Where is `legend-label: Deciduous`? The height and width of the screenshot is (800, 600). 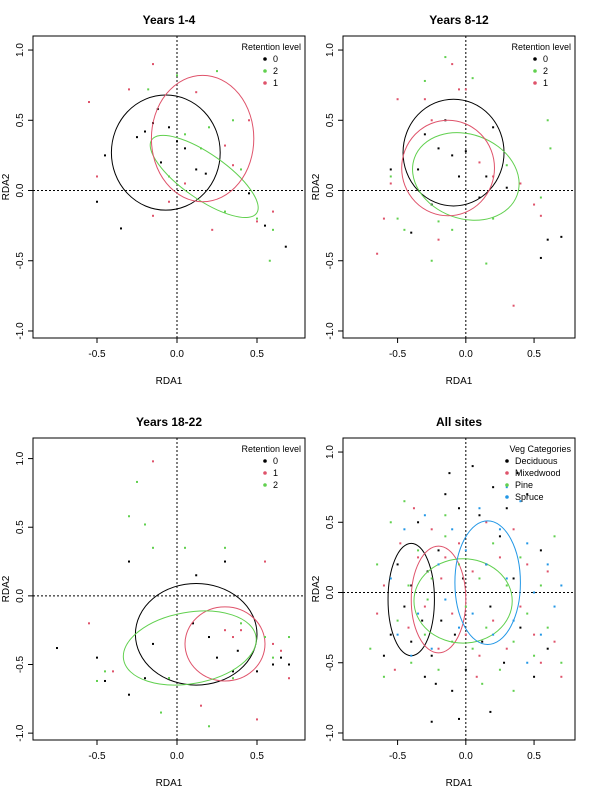
legend-label: Deciduous is located at coordinates (536, 461).